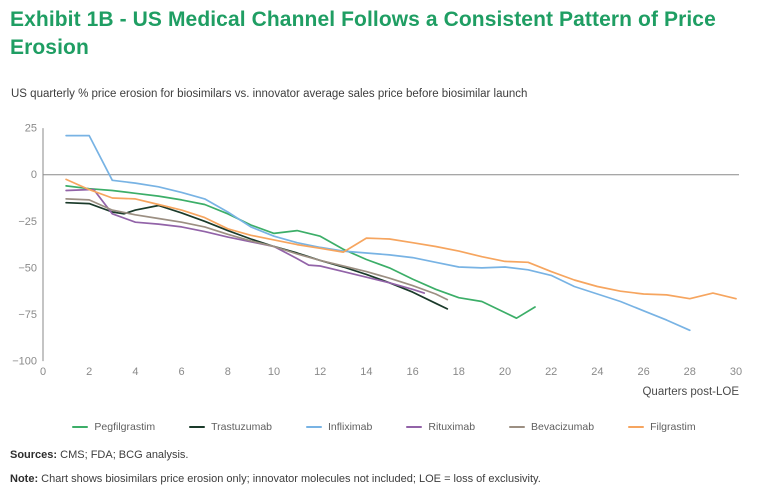  I want to click on x-tick-label: 0, so click(43, 372).